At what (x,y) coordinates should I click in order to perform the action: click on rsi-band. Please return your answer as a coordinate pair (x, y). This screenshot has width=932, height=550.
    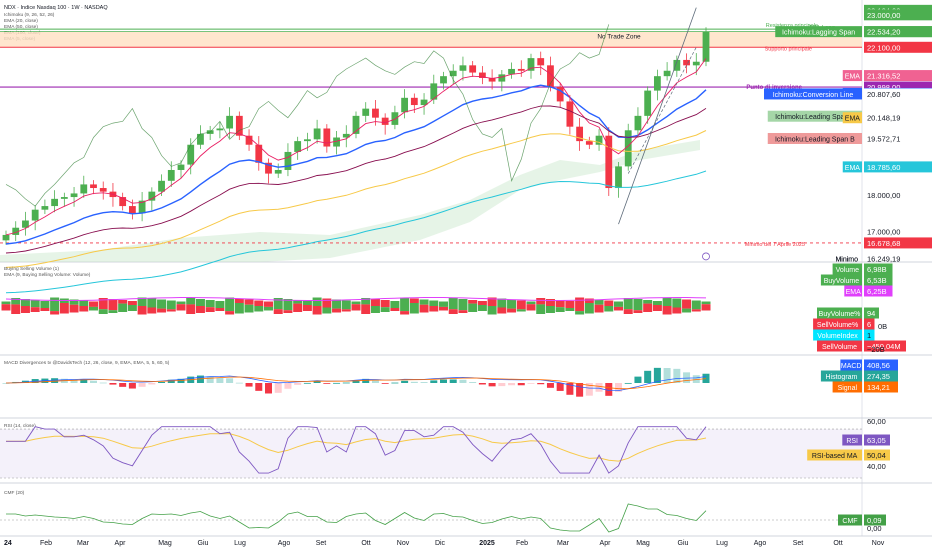
    Looking at the image, I should click on (431, 453).